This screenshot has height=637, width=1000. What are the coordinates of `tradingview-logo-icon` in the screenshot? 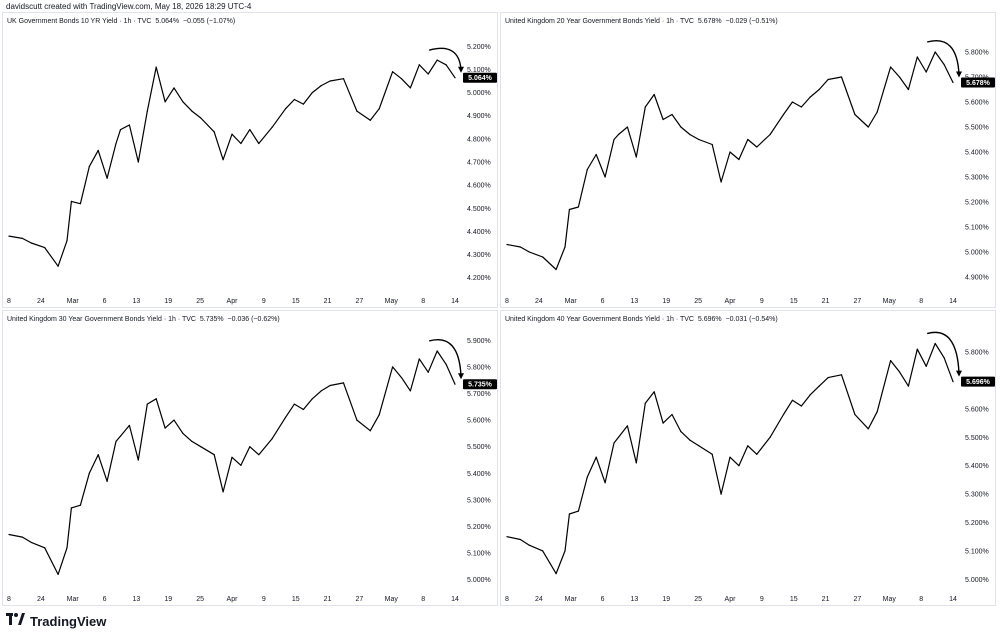 It's located at (16, 621).